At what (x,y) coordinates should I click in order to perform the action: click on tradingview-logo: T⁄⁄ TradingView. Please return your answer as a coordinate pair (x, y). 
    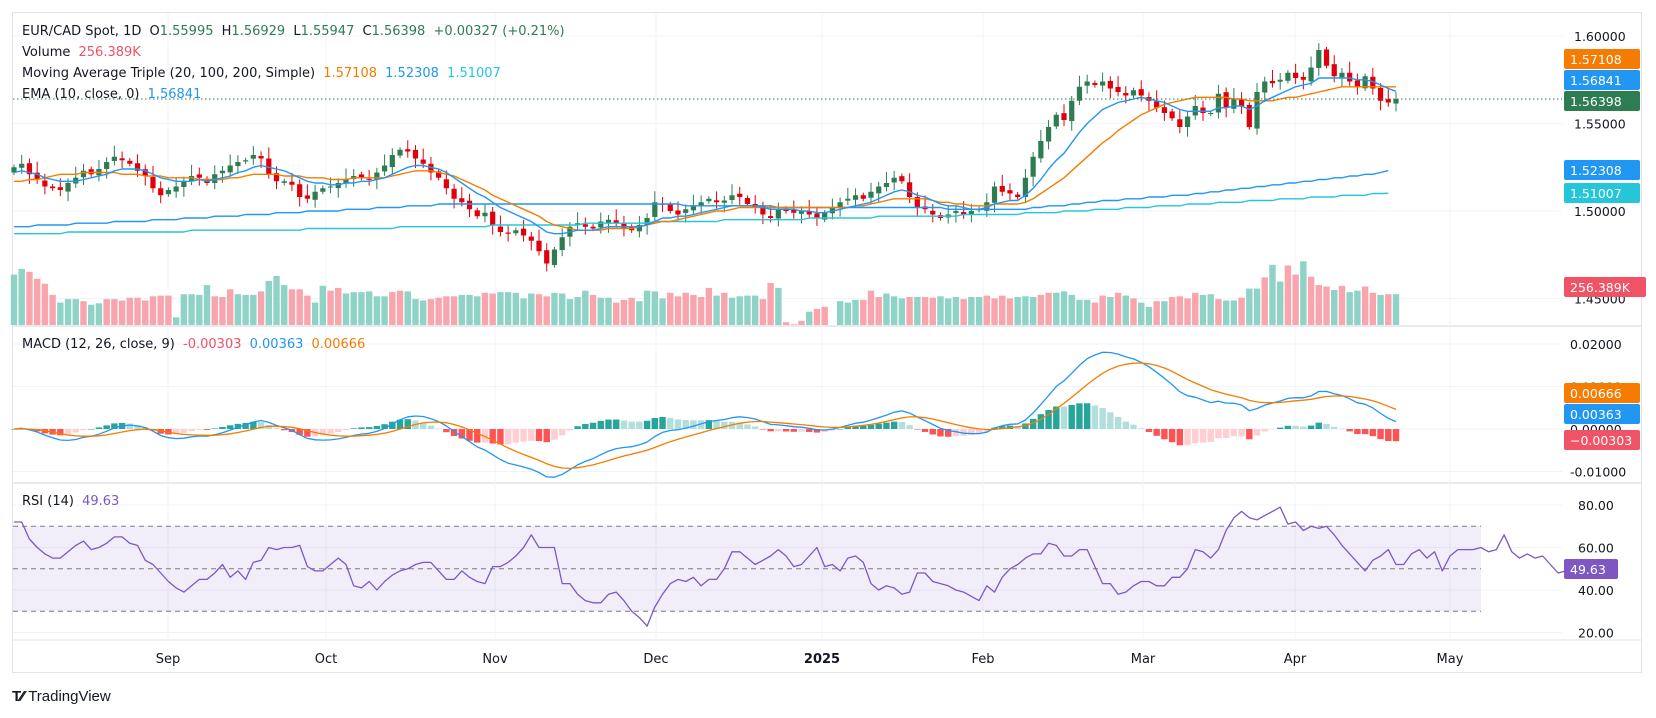
    Looking at the image, I should click on (61, 696).